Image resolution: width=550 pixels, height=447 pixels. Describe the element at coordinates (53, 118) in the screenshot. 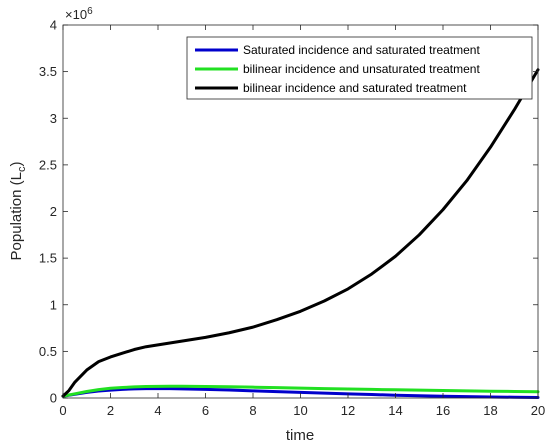

I see `y-tick-label: 3` at that location.